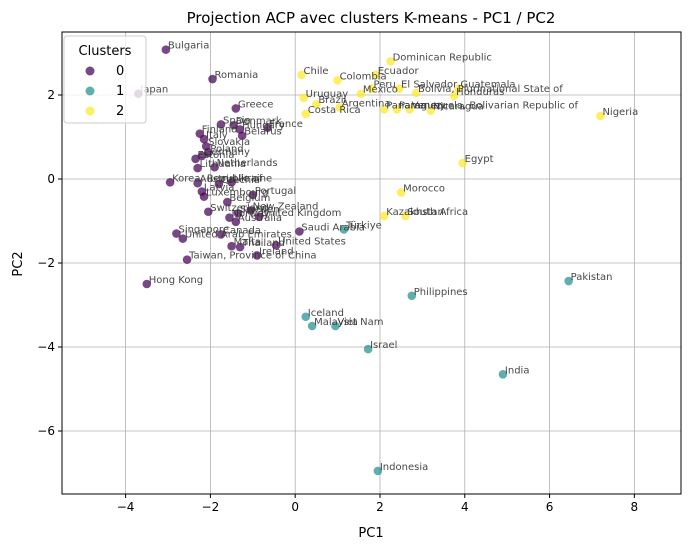 Image resolution: width=689 pixels, height=547 pixels. Describe the element at coordinates (465, 507) in the screenshot. I see `x-tick-label: 4` at that location.